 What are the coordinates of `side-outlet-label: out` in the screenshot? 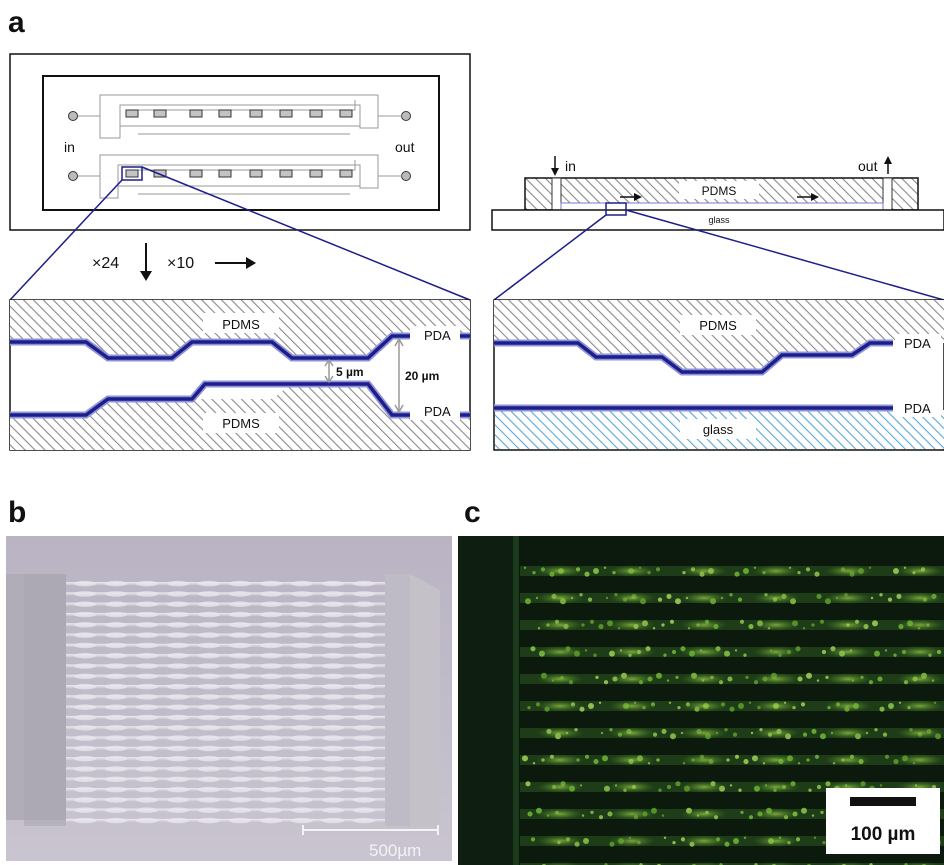 It's located at (868, 166).